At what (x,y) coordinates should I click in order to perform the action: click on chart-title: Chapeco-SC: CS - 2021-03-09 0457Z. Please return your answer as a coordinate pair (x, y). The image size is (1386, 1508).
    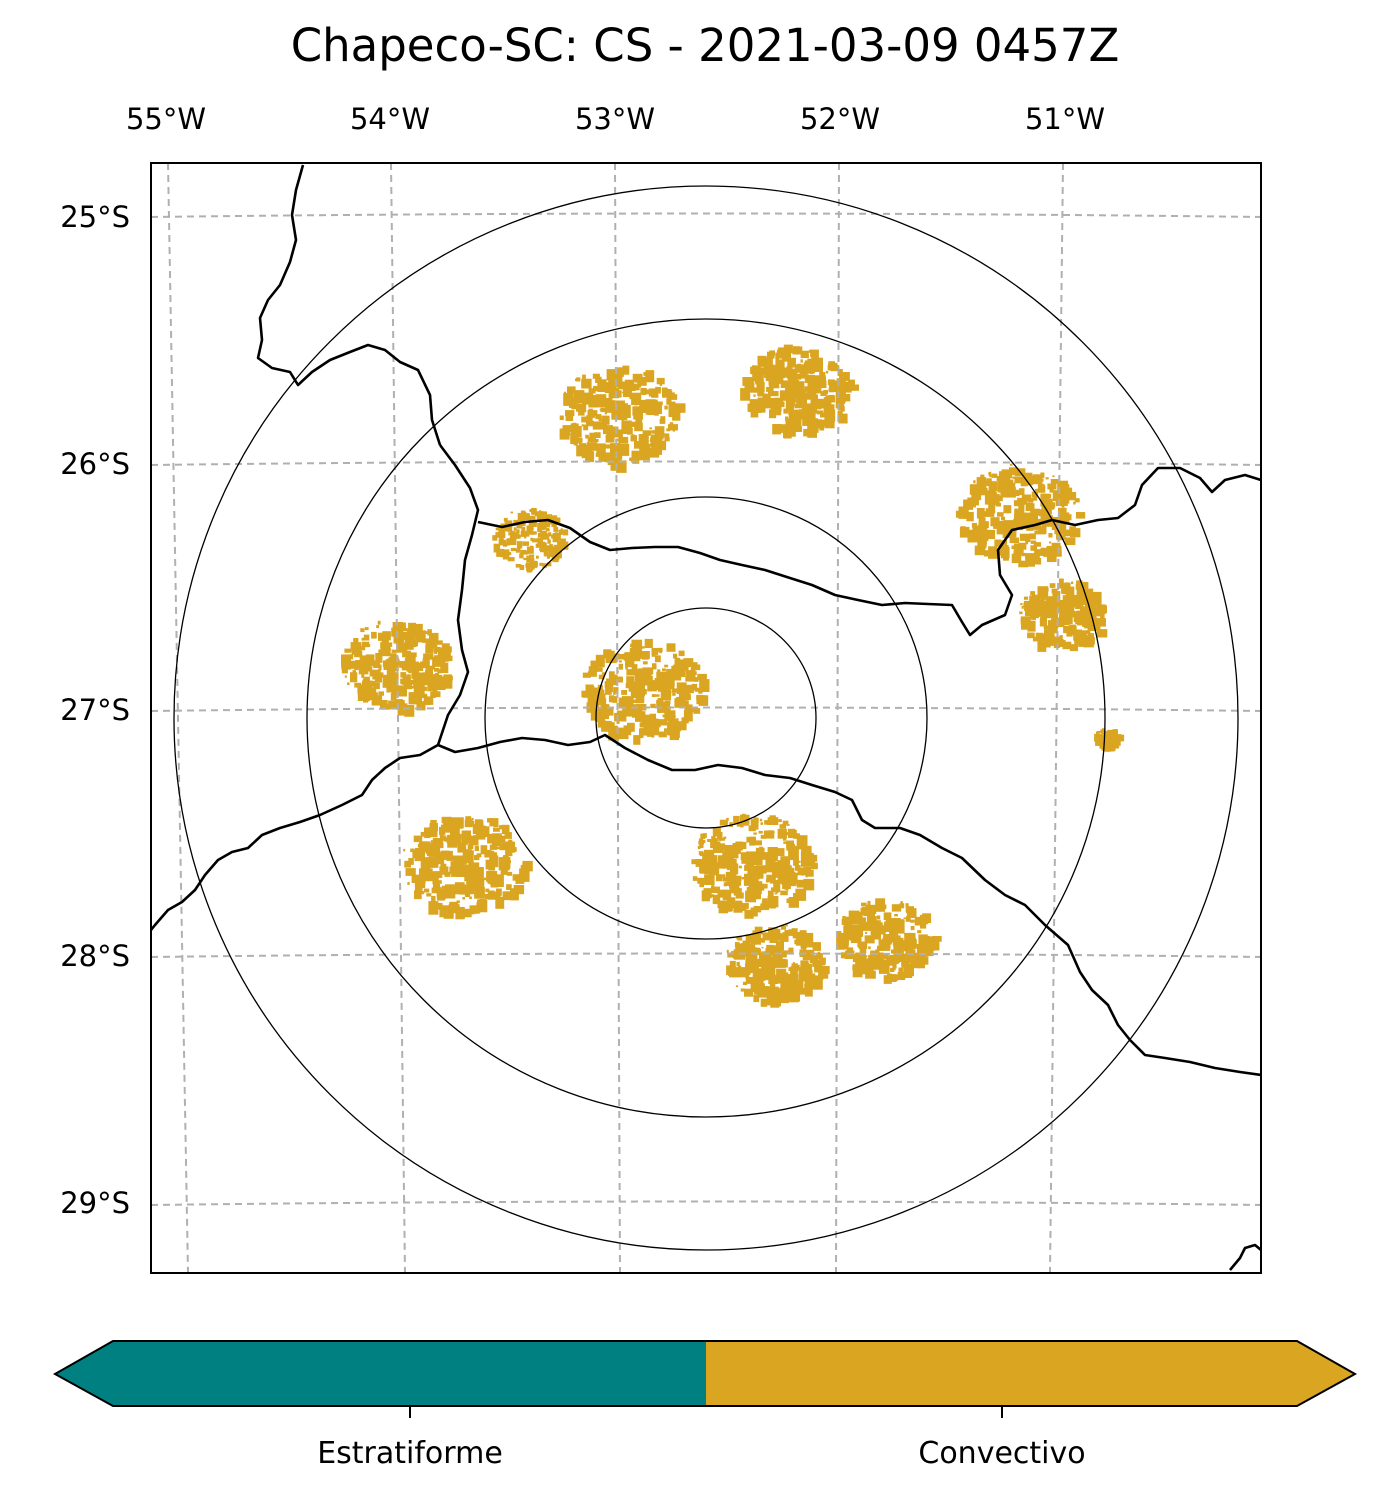
    Looking at the image, I should click on (705, 45).